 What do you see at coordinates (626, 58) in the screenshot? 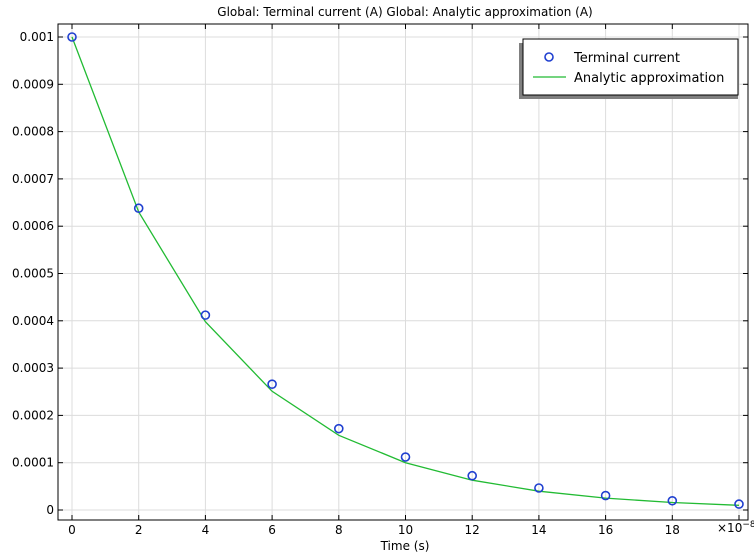
I see `legend-label-terminal-current: Terminal current` at bounding box center [626, 58].